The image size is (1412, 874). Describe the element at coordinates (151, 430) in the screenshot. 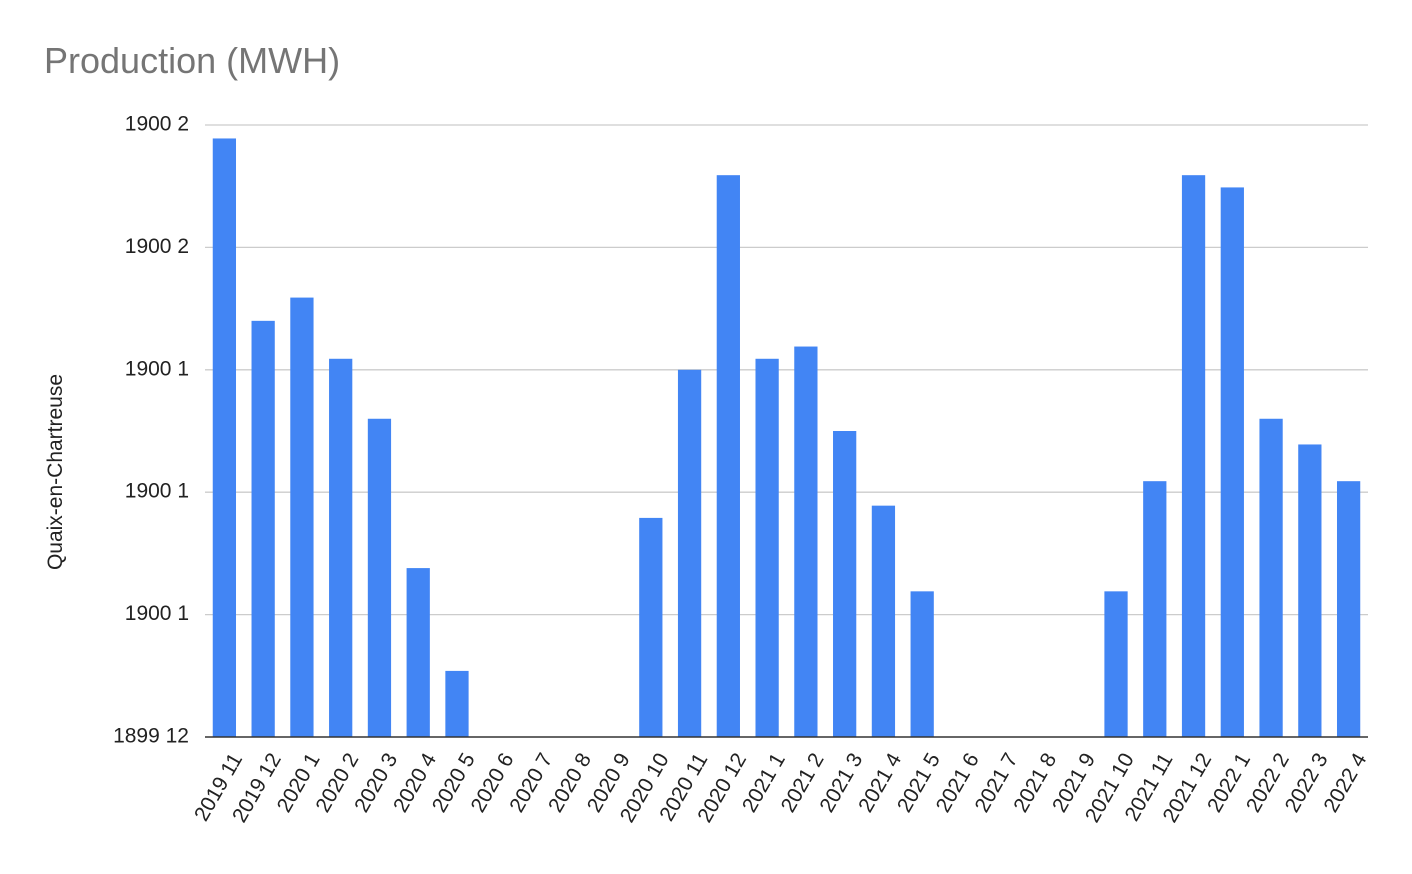

I see `y-tick-labels: 1899 12 1900 1 1900 1 1900 1 1900 2 1900 2` at that location.